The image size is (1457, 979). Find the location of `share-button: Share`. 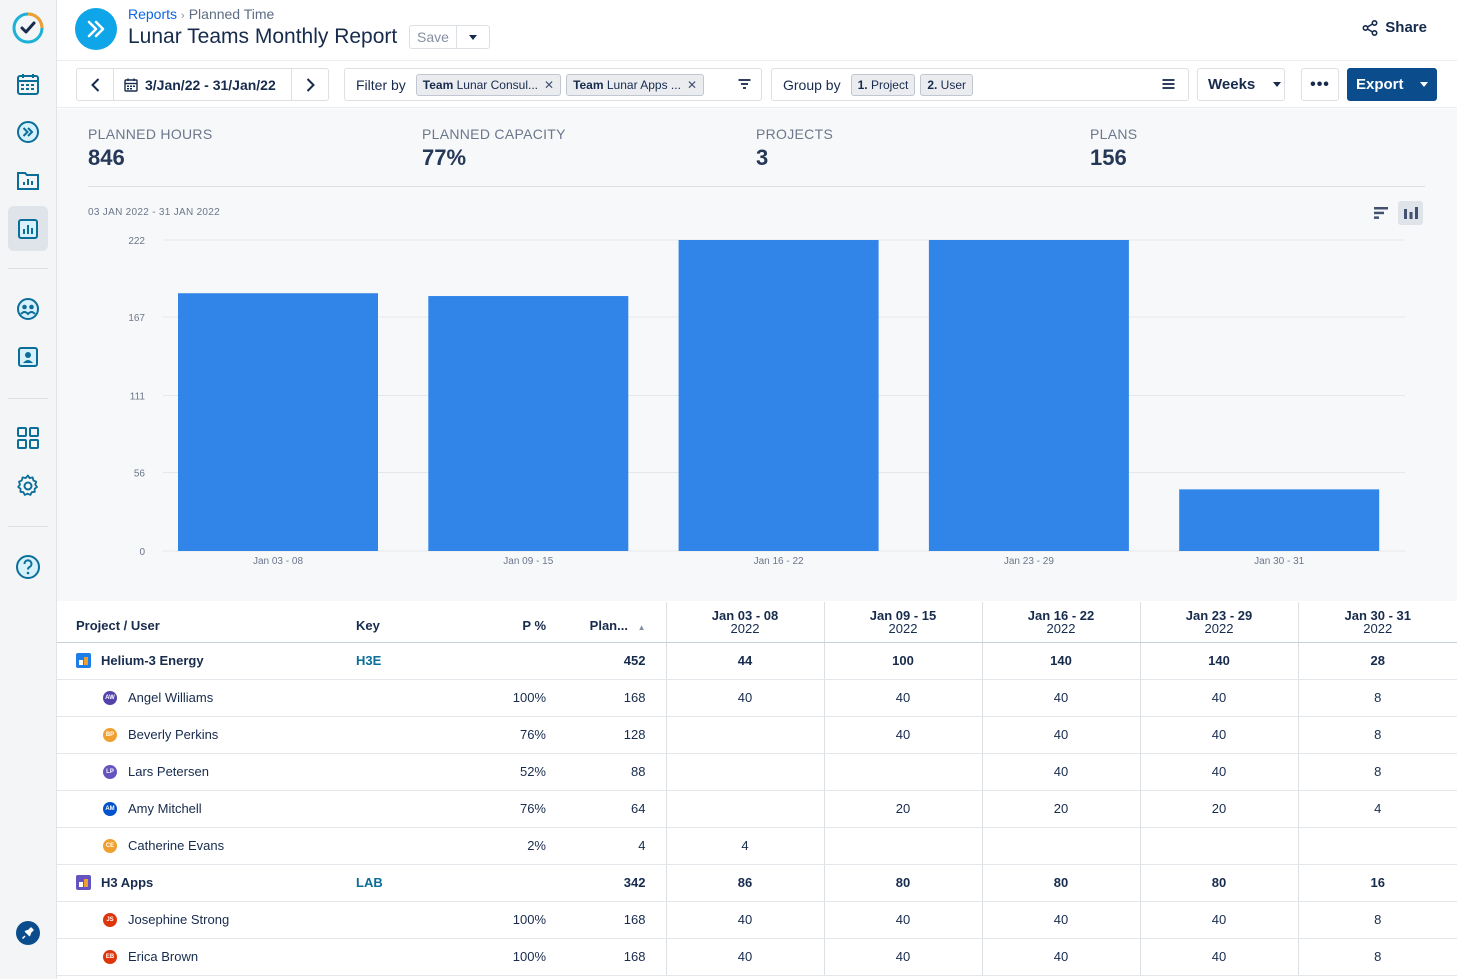

share-button: Share is located at coordinates (1394, 27).